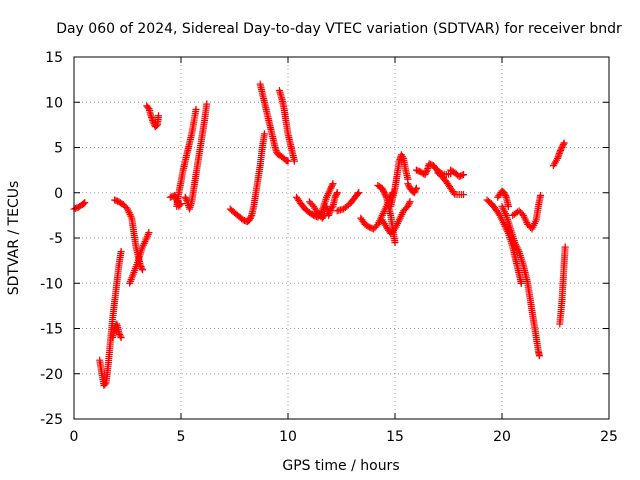 This screenshot has width=640, height=480. What do you see at coordinates (51, 420) in the screenshot?
I see `y-tick-label: -25` at bounding box center [51, 420].